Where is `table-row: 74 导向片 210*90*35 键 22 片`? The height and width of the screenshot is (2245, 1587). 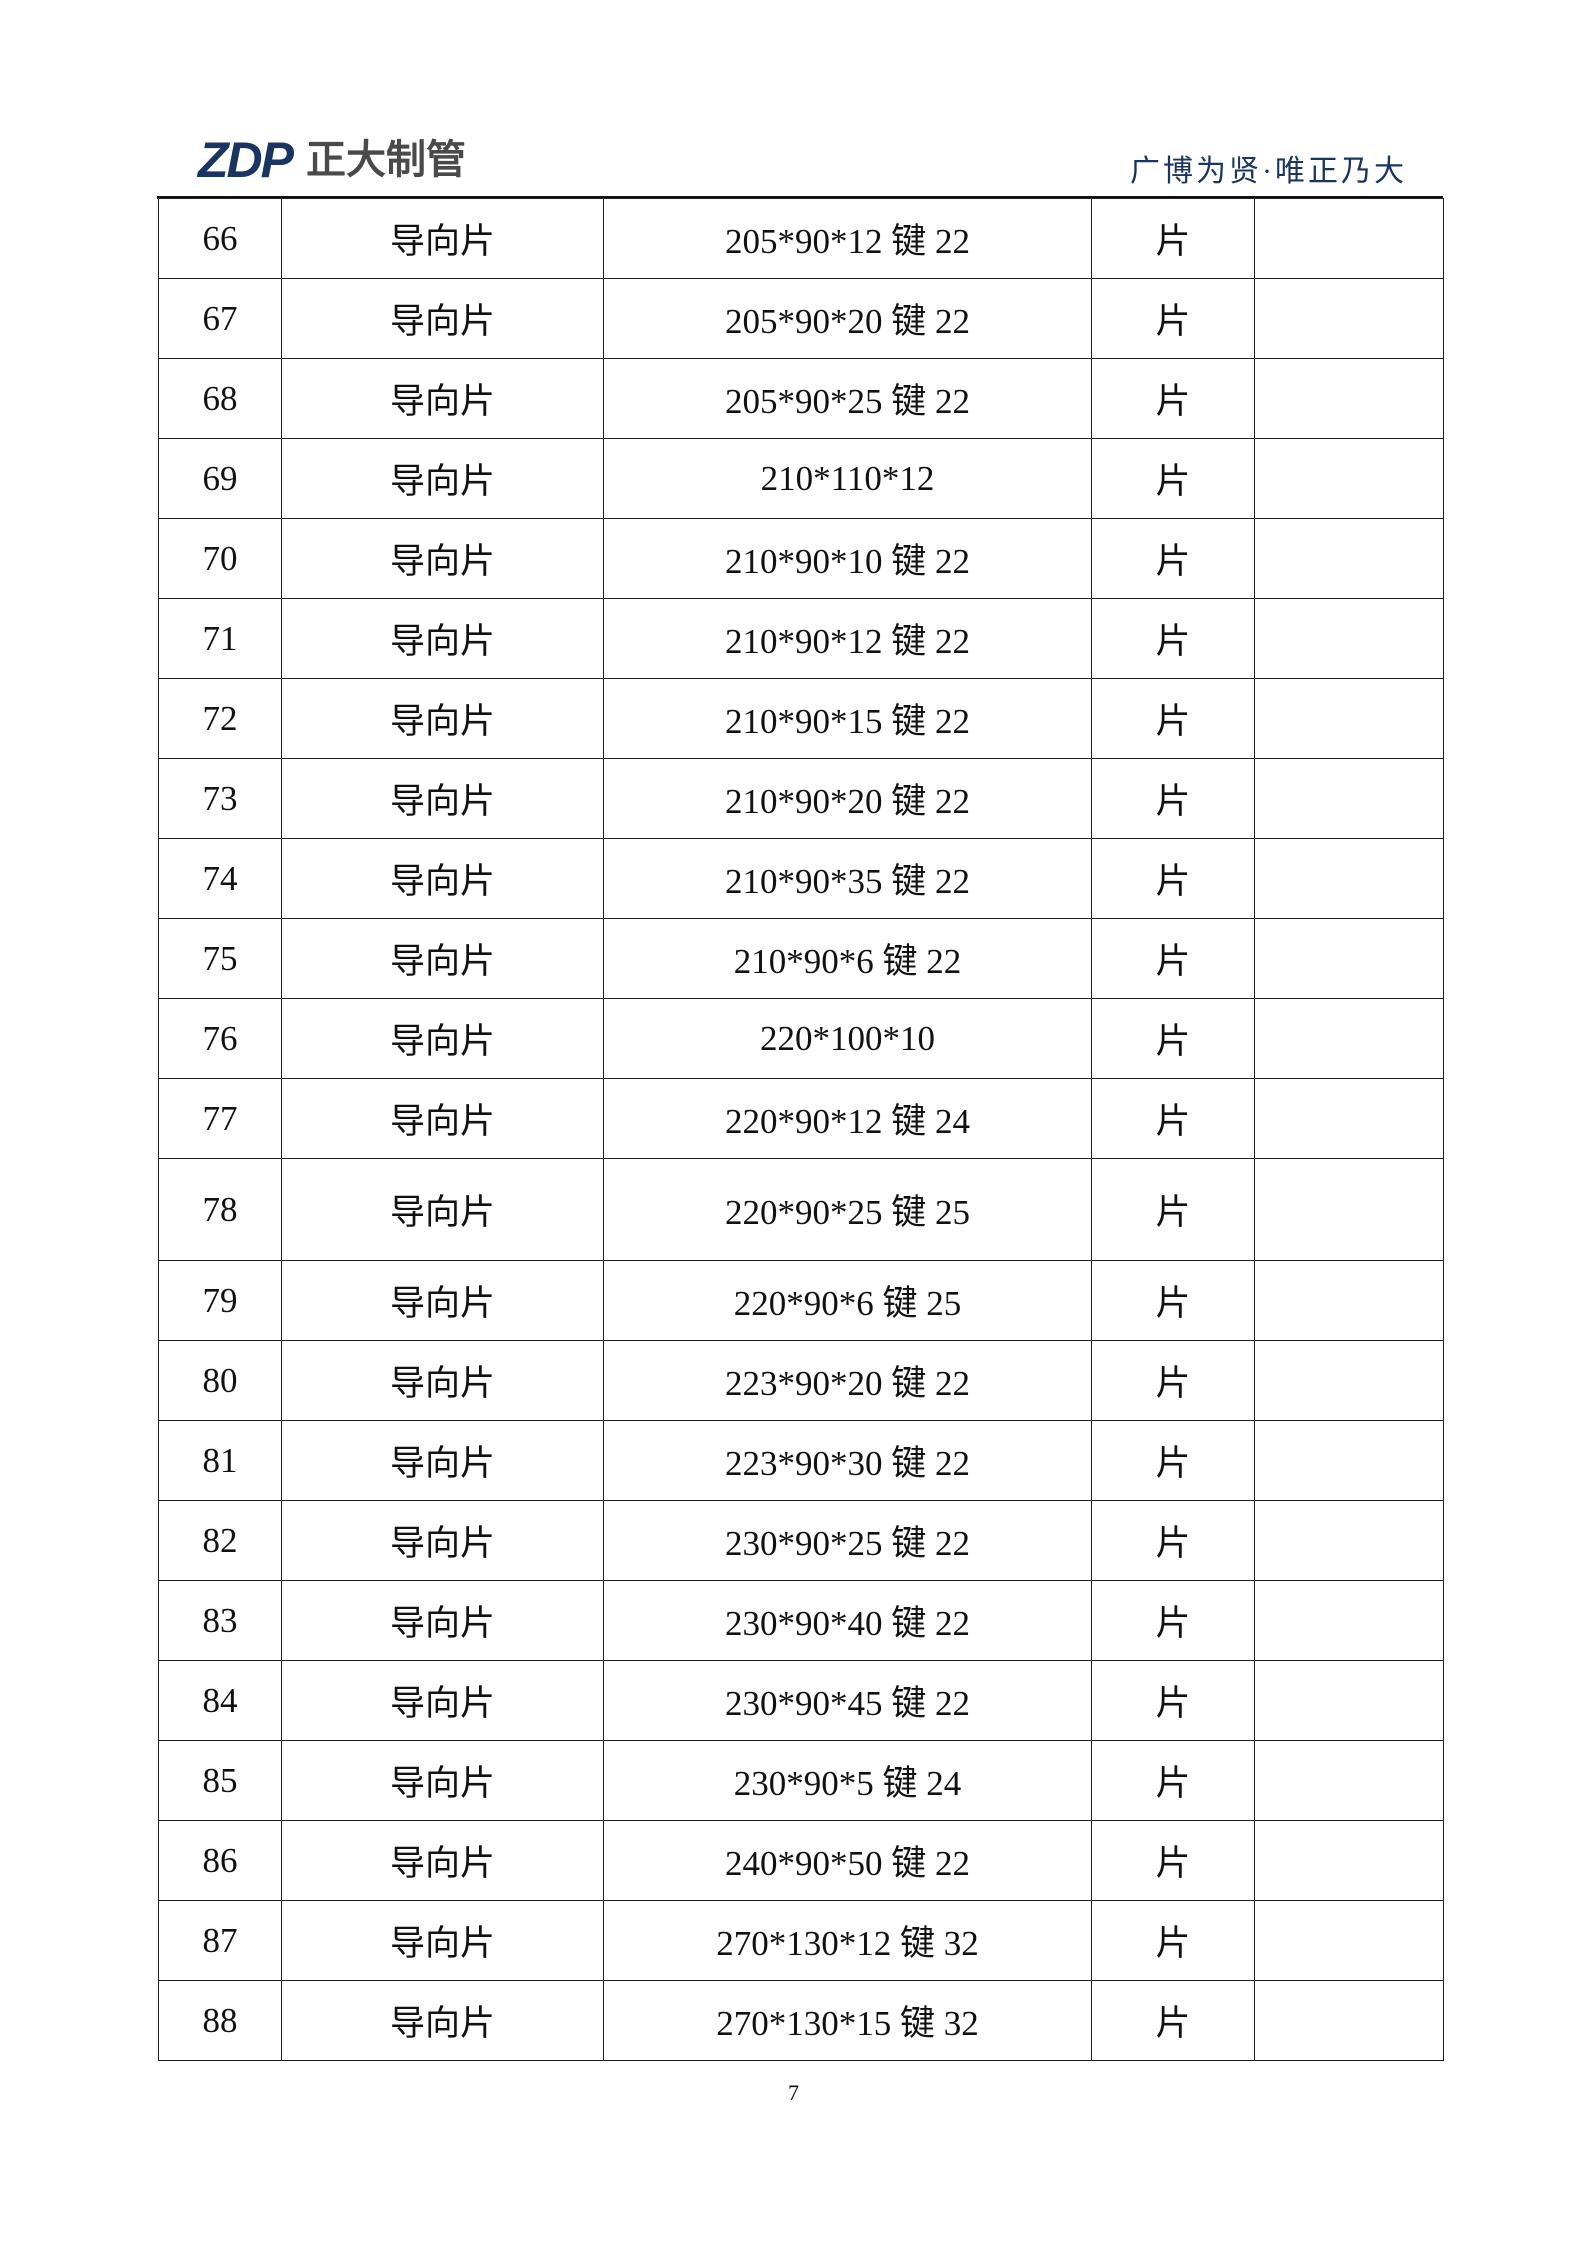 table-row: 74 导向片 210*90*35 键 22 片 is located at coordinates (801, 878).